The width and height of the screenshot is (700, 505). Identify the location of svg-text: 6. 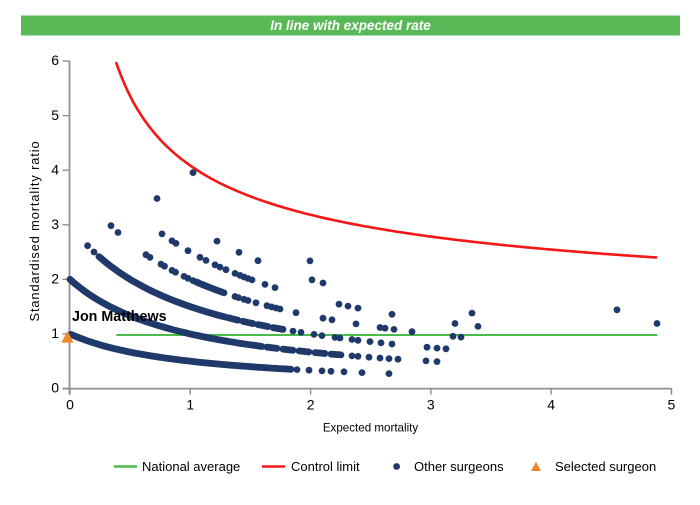
(55, 60).